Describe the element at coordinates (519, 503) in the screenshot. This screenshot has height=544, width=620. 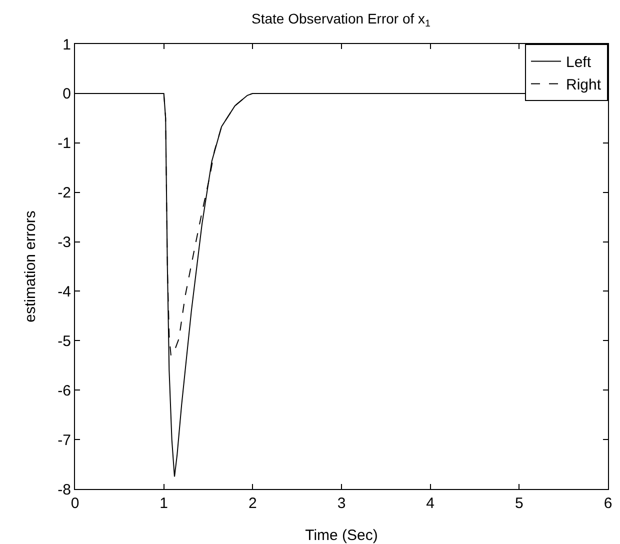
I see `x-tick-label: 5` at that location.